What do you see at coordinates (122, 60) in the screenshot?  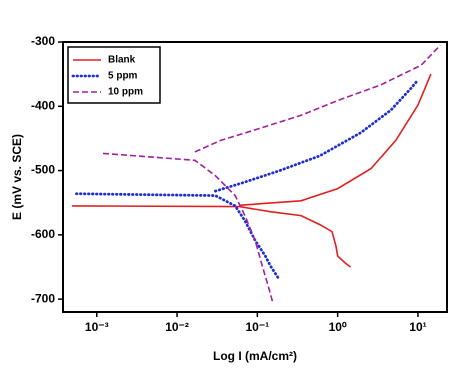 I see `legend-label: Blank` at bounding box center [122, 60].